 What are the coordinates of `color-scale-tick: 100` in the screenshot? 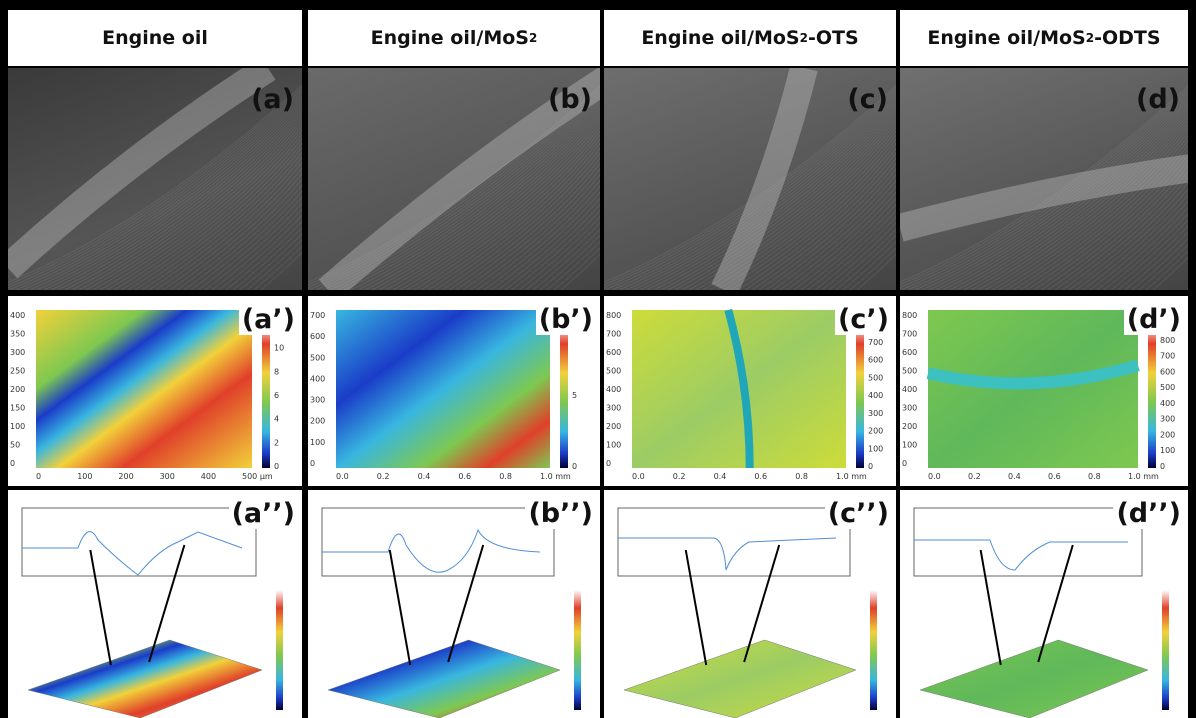 It's located at (875, 448).